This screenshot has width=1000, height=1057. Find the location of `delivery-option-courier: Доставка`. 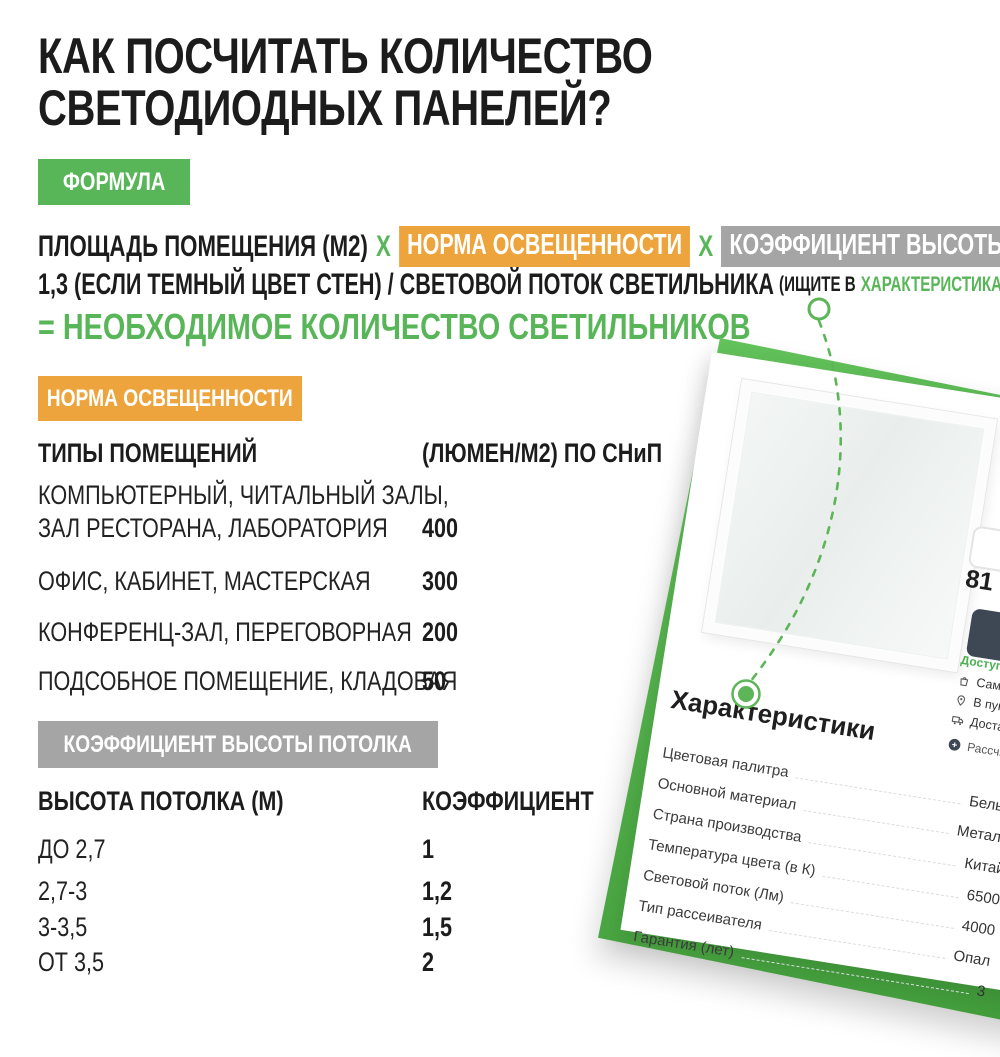

delivery-option-courier: Доставка is located at coordinates (975, 733).